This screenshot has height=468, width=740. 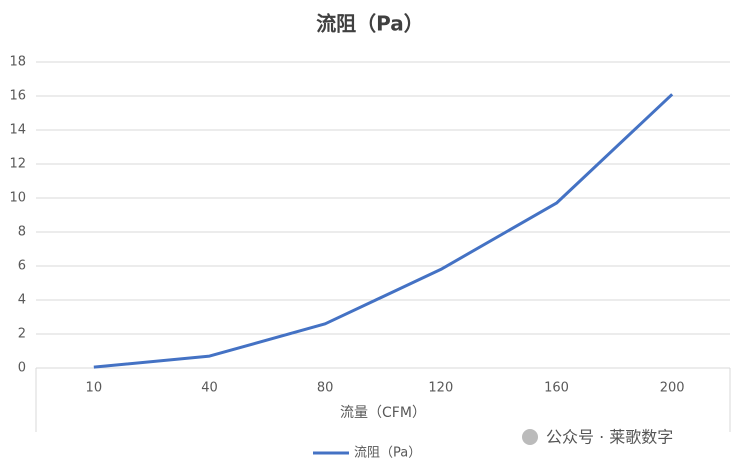 What do you see at coordinates (672, 388) in the screenshot?
I see `x-tick-label: 200` at bounding box center [672, 388].